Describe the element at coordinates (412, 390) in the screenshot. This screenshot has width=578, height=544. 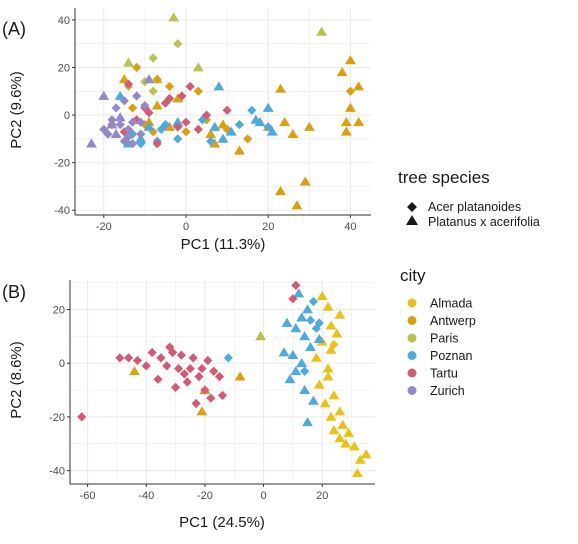
I see `legend-key-zurich` at that location.